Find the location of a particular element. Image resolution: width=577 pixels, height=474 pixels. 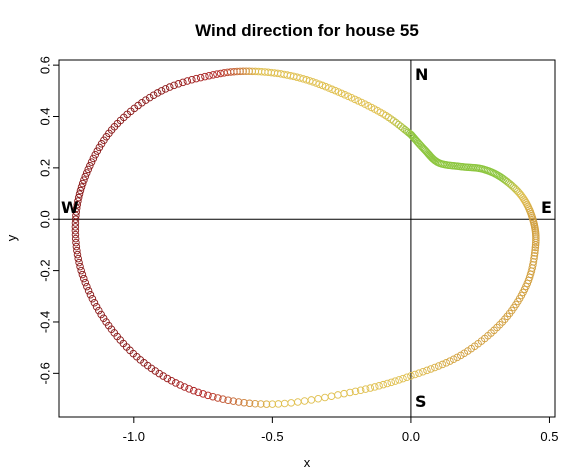

compass-north-label: N is located at coordinates (421, 74).